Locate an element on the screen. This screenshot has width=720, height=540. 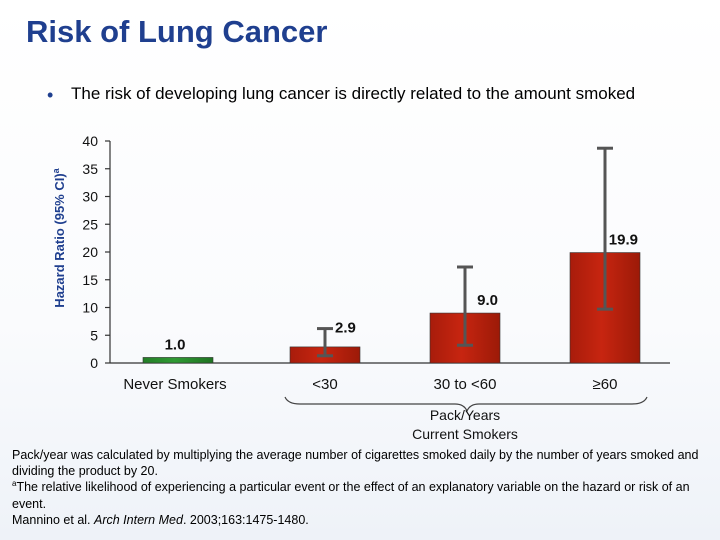
y-tick-label: 20 is located at coordinates (90, 252).